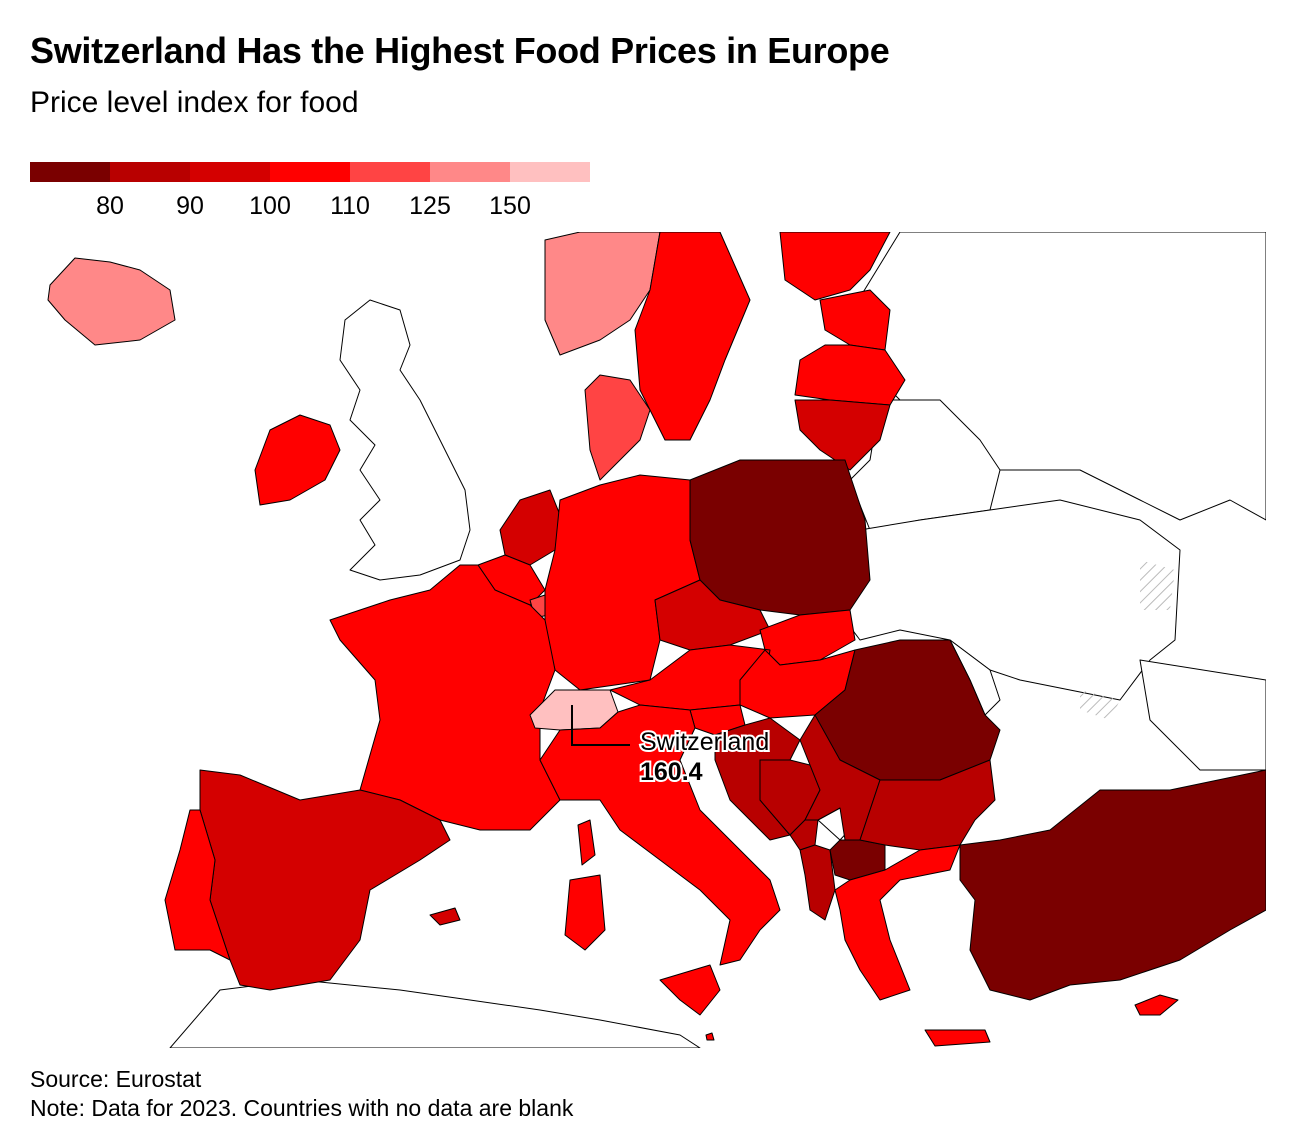  Describe the element at coordinates (842, 435) in the screenshot. I see `country-lithuania` at that location.